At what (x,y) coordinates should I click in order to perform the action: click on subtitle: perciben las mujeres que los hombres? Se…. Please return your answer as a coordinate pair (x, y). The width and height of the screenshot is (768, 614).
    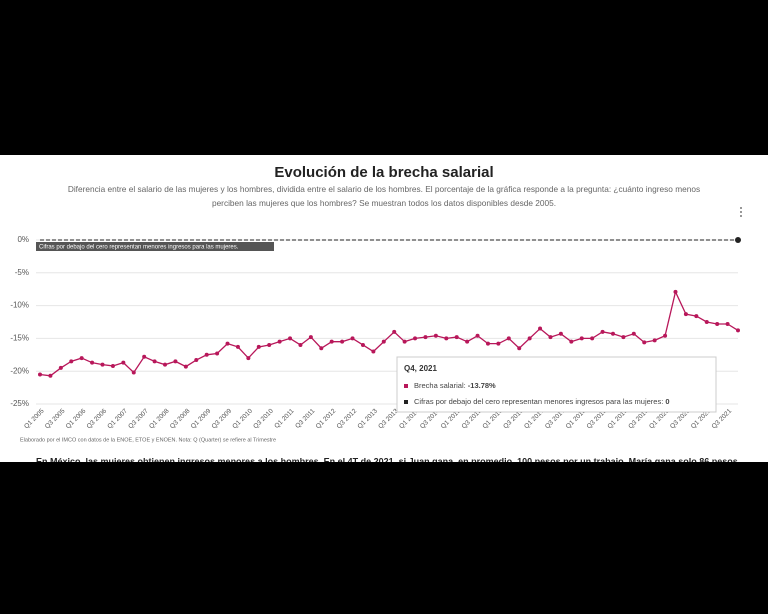
    Looking at the image, I should click on (384, 203).